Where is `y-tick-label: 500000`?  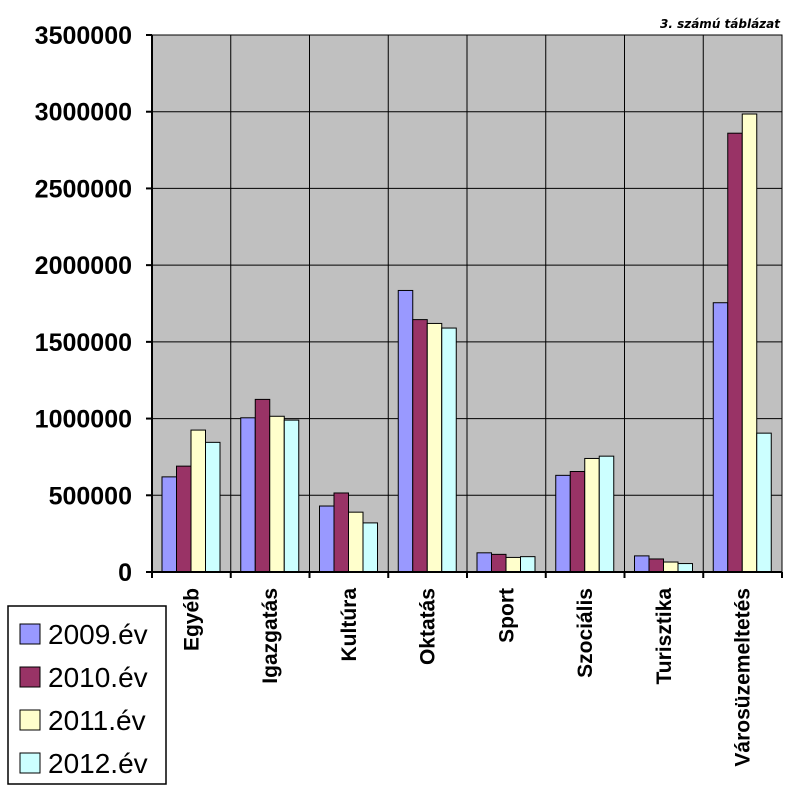 y-tick-label: 500000 is located at coordinates (90, 496).